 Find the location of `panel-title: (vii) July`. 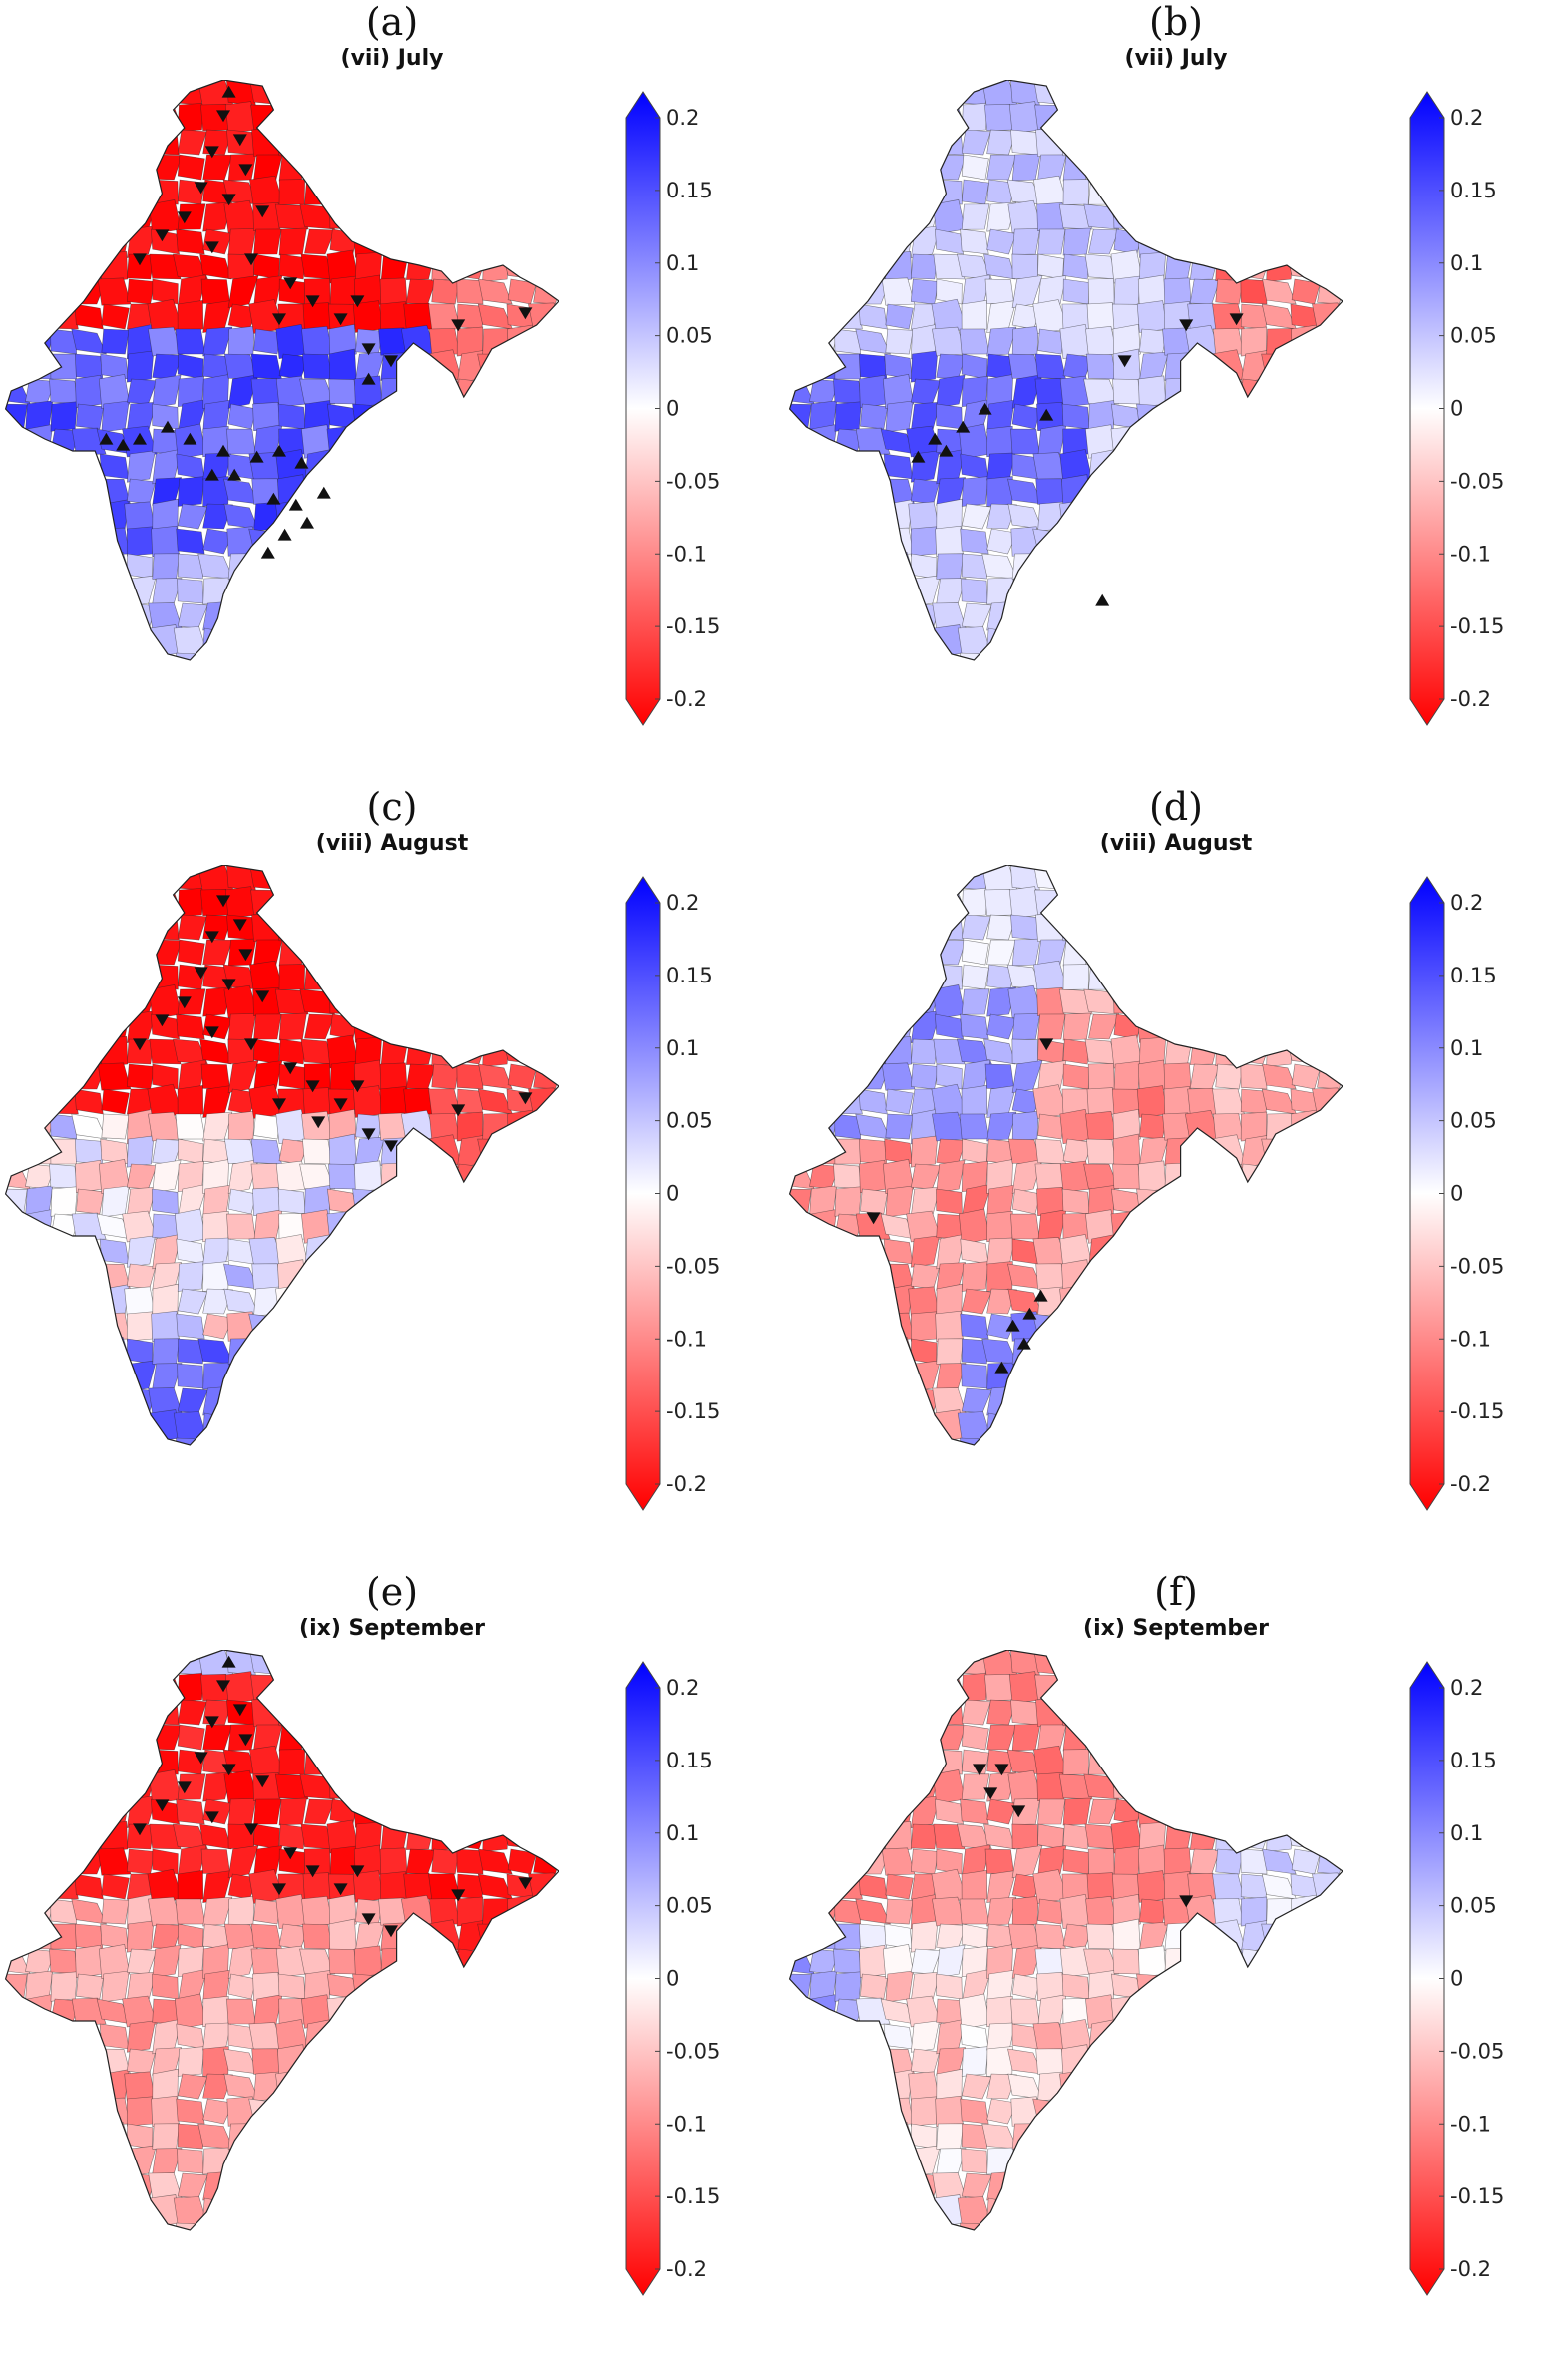

panel-title: (vii) July is located at coordinates (392, 59).